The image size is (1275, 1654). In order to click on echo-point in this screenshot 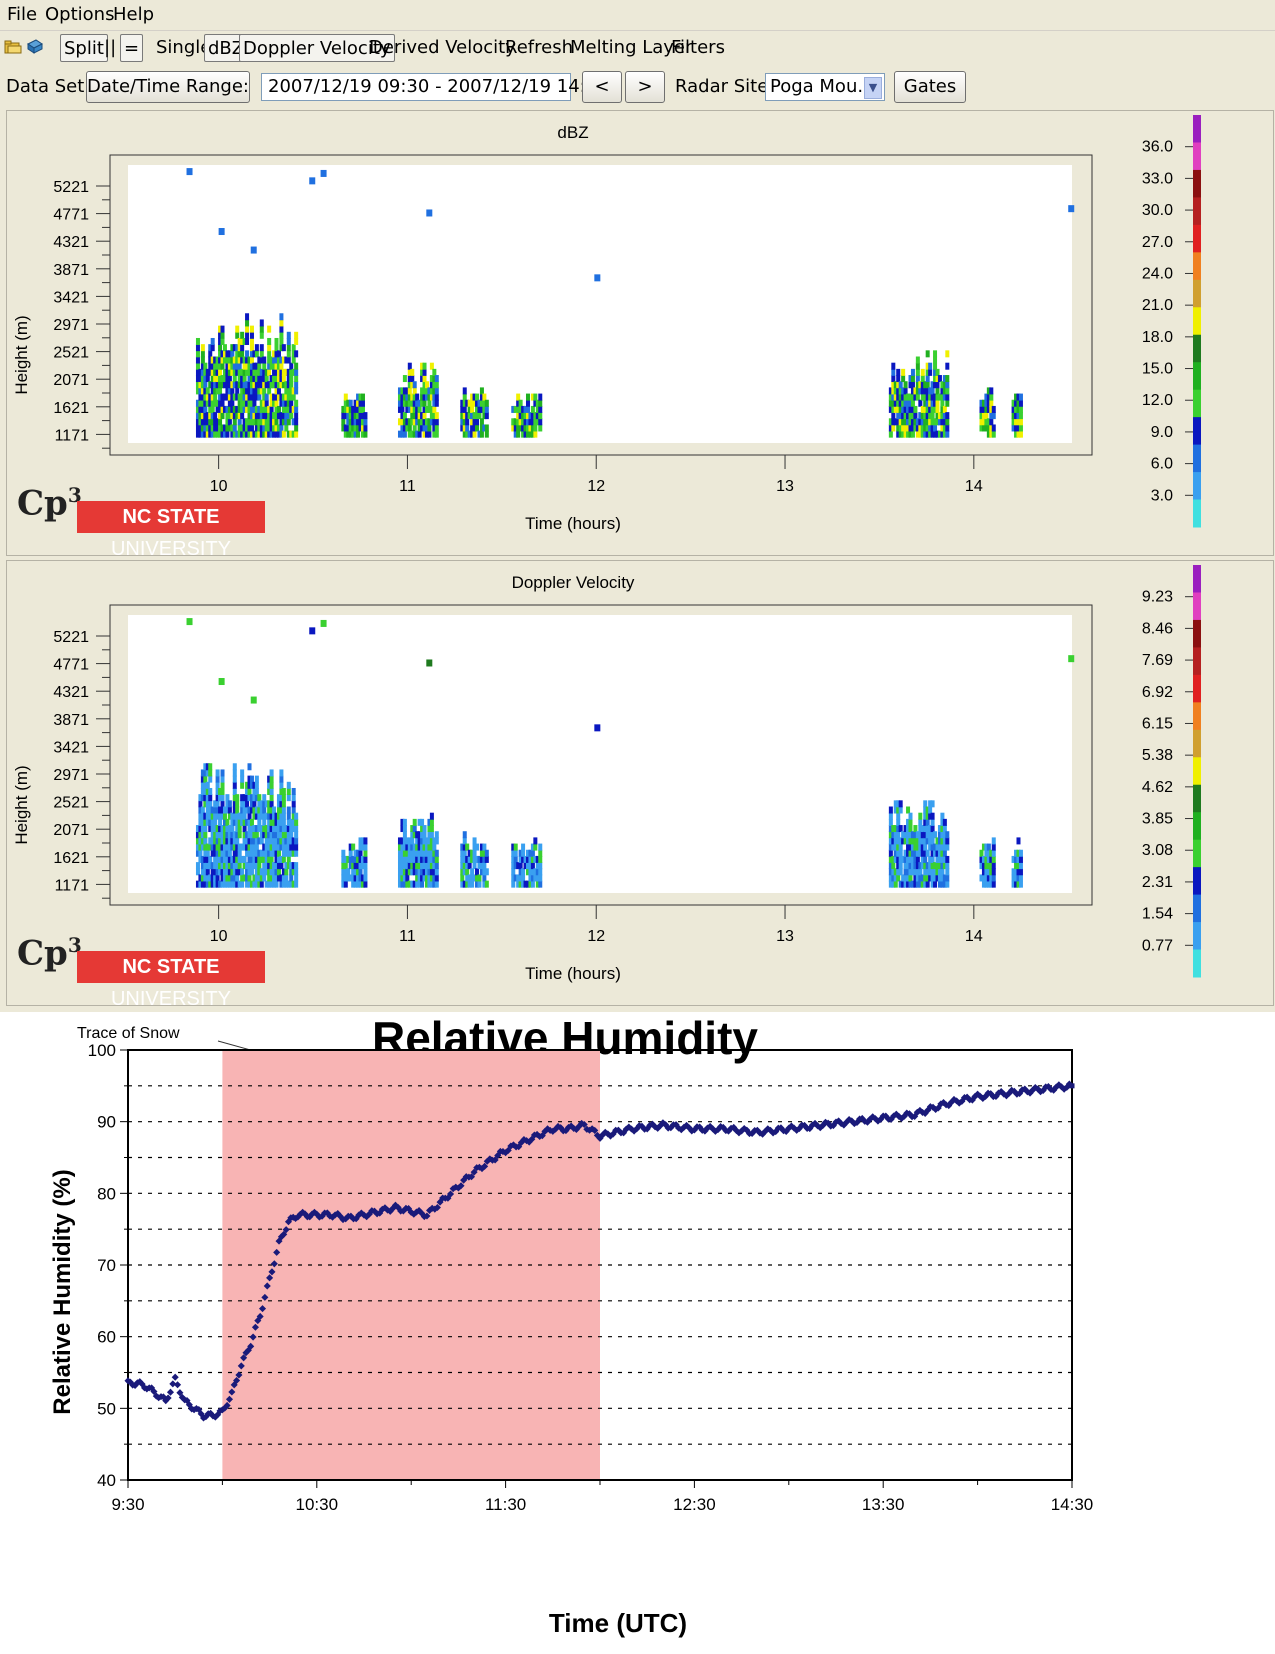, I will do `click(597, 728)`.